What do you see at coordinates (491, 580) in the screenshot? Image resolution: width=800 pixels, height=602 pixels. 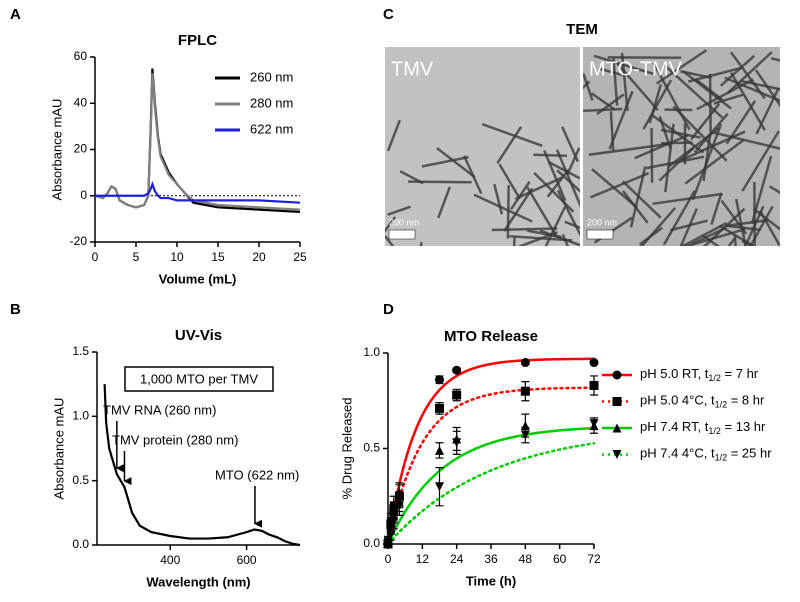 I see `x-axis-label: Time (h)` at bounding box center [491, 580].